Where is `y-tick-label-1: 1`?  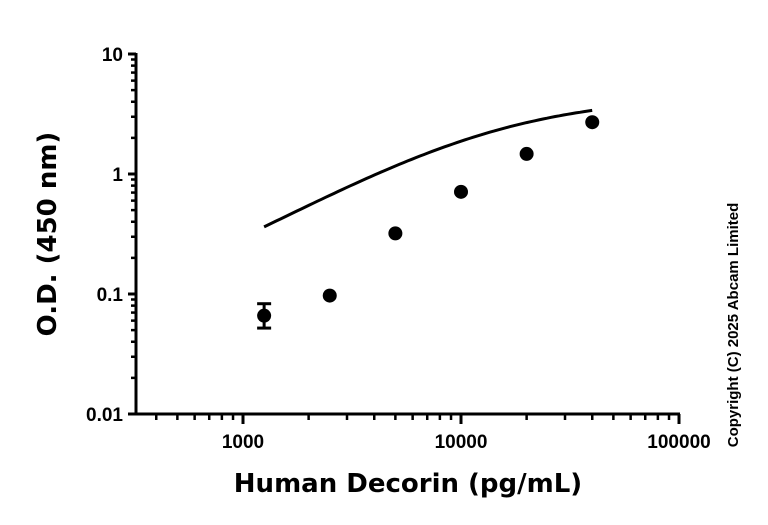
y-tick-label-1: 1 is located at coordinates (117, 175).